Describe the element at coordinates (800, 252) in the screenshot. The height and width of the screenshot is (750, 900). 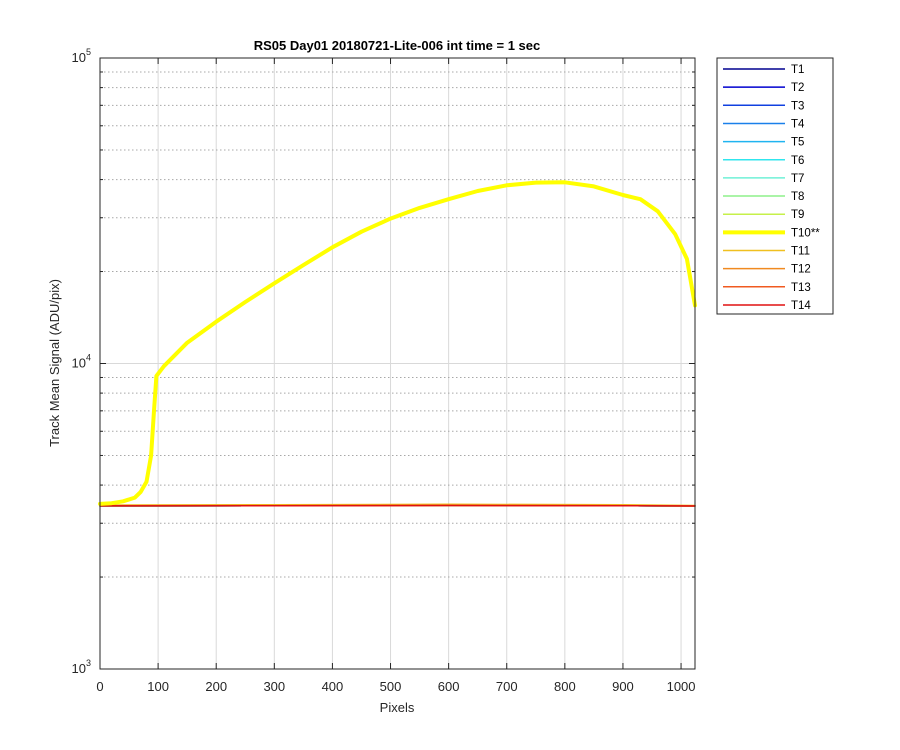
I see `legend-label: T11` at that location.